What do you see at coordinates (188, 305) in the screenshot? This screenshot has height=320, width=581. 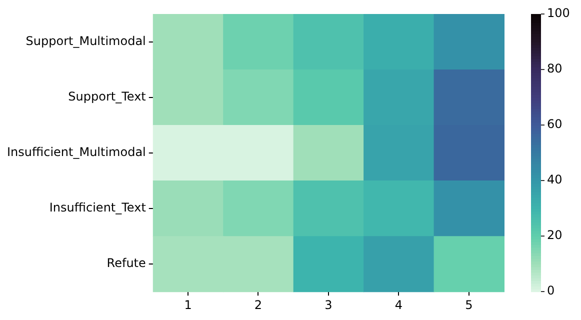 I see `x-tick-label: 1` at bounding box center [188, 305].